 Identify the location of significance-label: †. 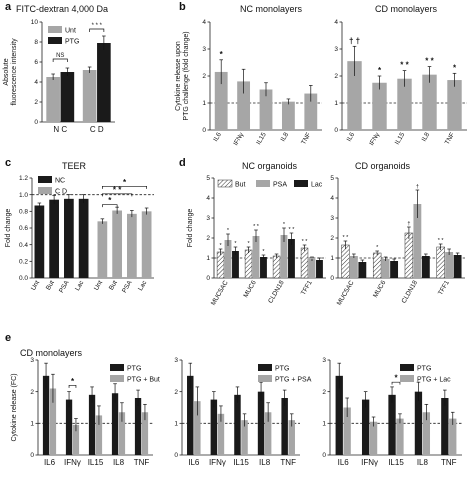
(417, 187).